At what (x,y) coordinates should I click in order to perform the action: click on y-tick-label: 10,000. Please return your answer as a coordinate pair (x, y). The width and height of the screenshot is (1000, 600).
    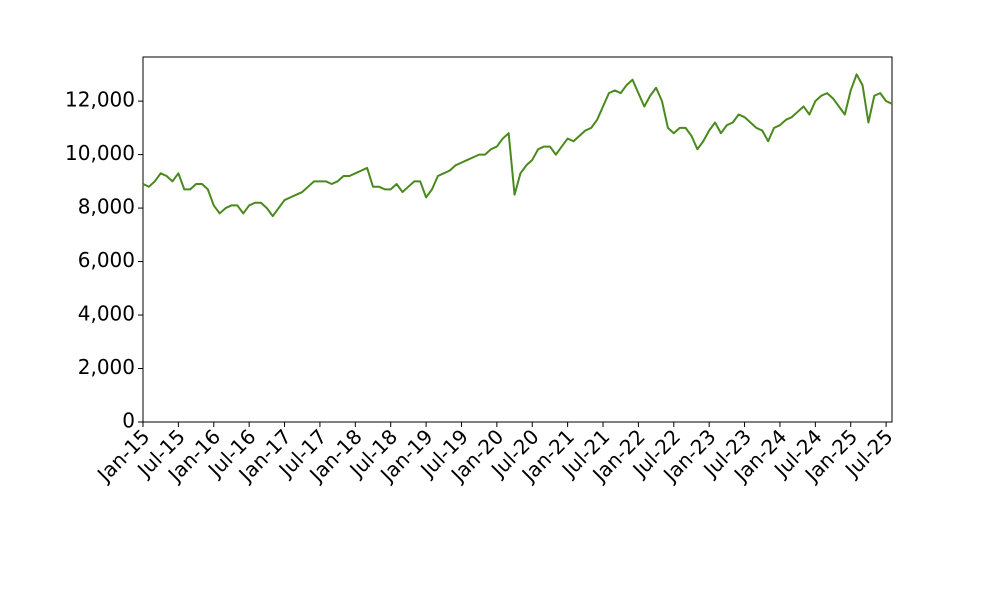
    Looking at the image, I should click on (100, 153).